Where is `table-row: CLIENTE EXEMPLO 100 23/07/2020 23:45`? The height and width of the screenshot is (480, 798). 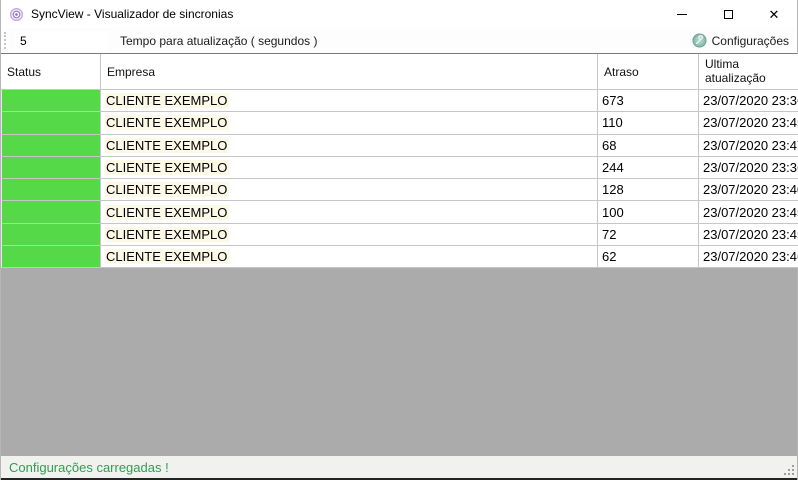 table-row: CLIENTE EXEMPLO 100 23/07/2020 23:45 is located at coordinates (399, 212).